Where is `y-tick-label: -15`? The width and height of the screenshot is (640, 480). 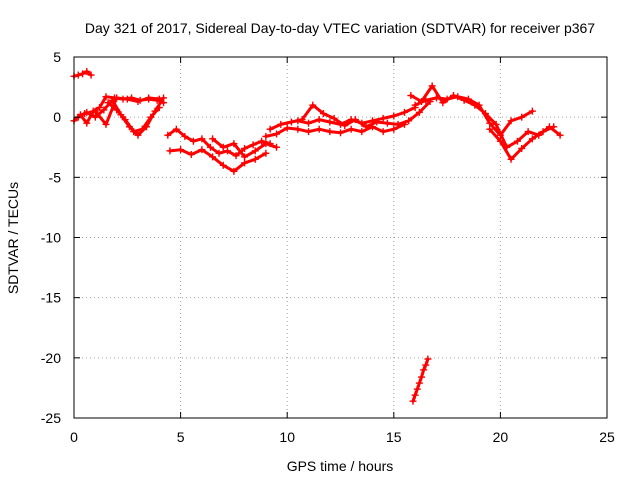 y-tick-label: -15 is located at coordinates (51, 298).